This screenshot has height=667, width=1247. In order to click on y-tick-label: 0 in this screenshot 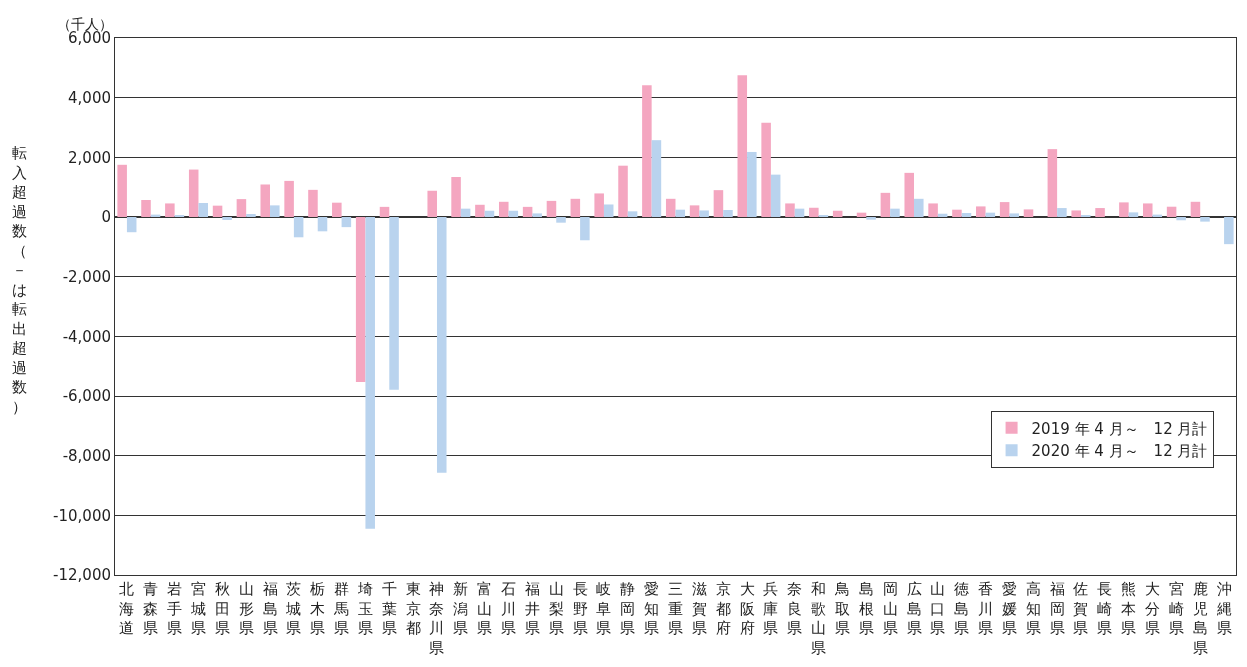, I will do `click(106, 217)`.